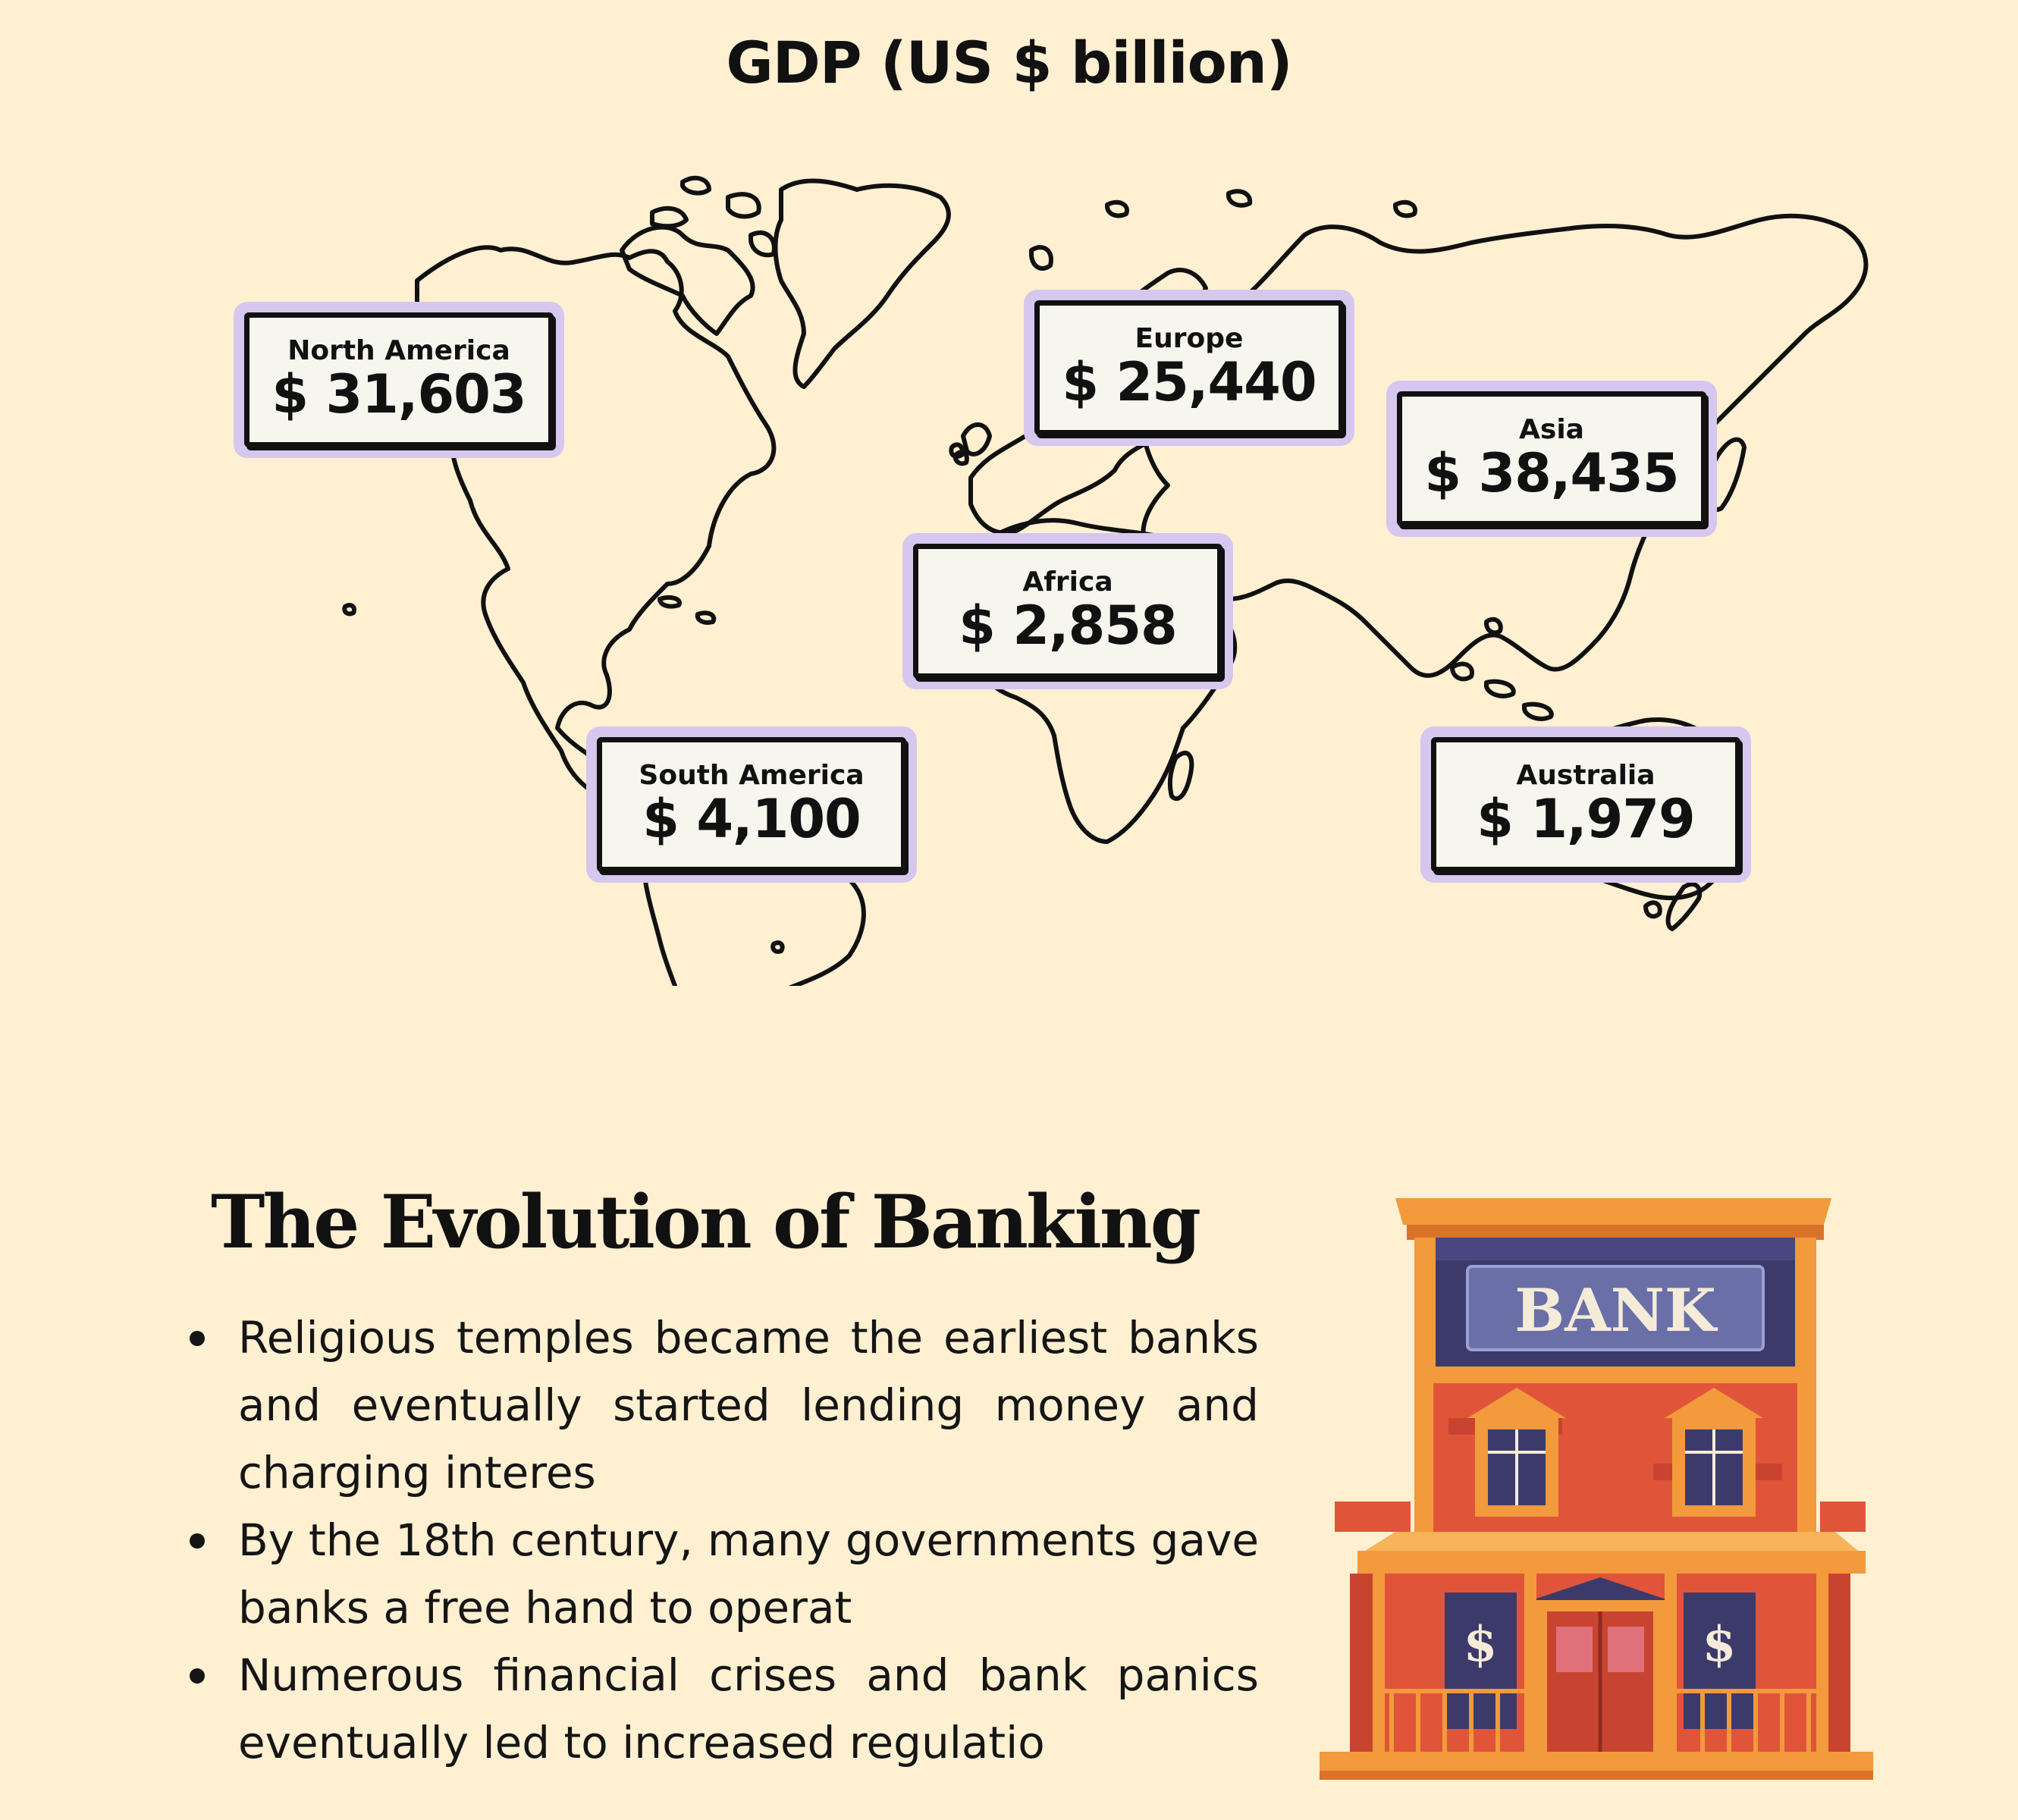  I want to click on bank-illustration: BANK $ $, so click(1597, 1489).